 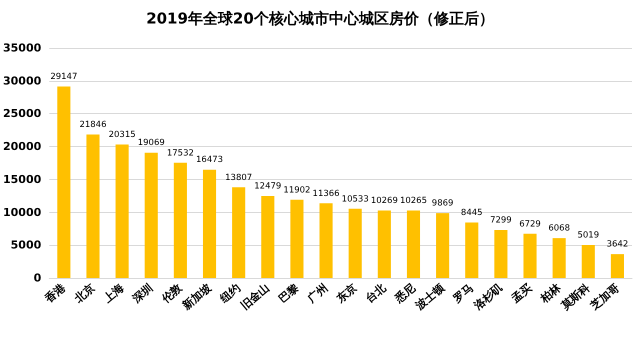 What do you see at coordinates (296, 190) in the screenshot?
I see `data-label: 11902` at bounding box center [296, 190].